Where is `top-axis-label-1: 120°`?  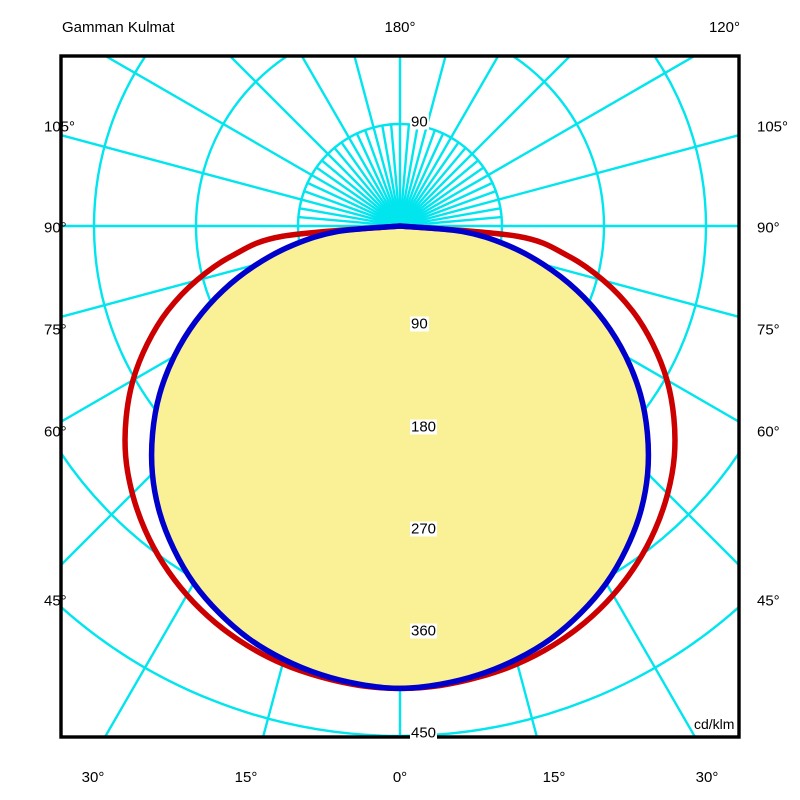 top-axis-label-1: 120° is located at coordinates (724, 27).